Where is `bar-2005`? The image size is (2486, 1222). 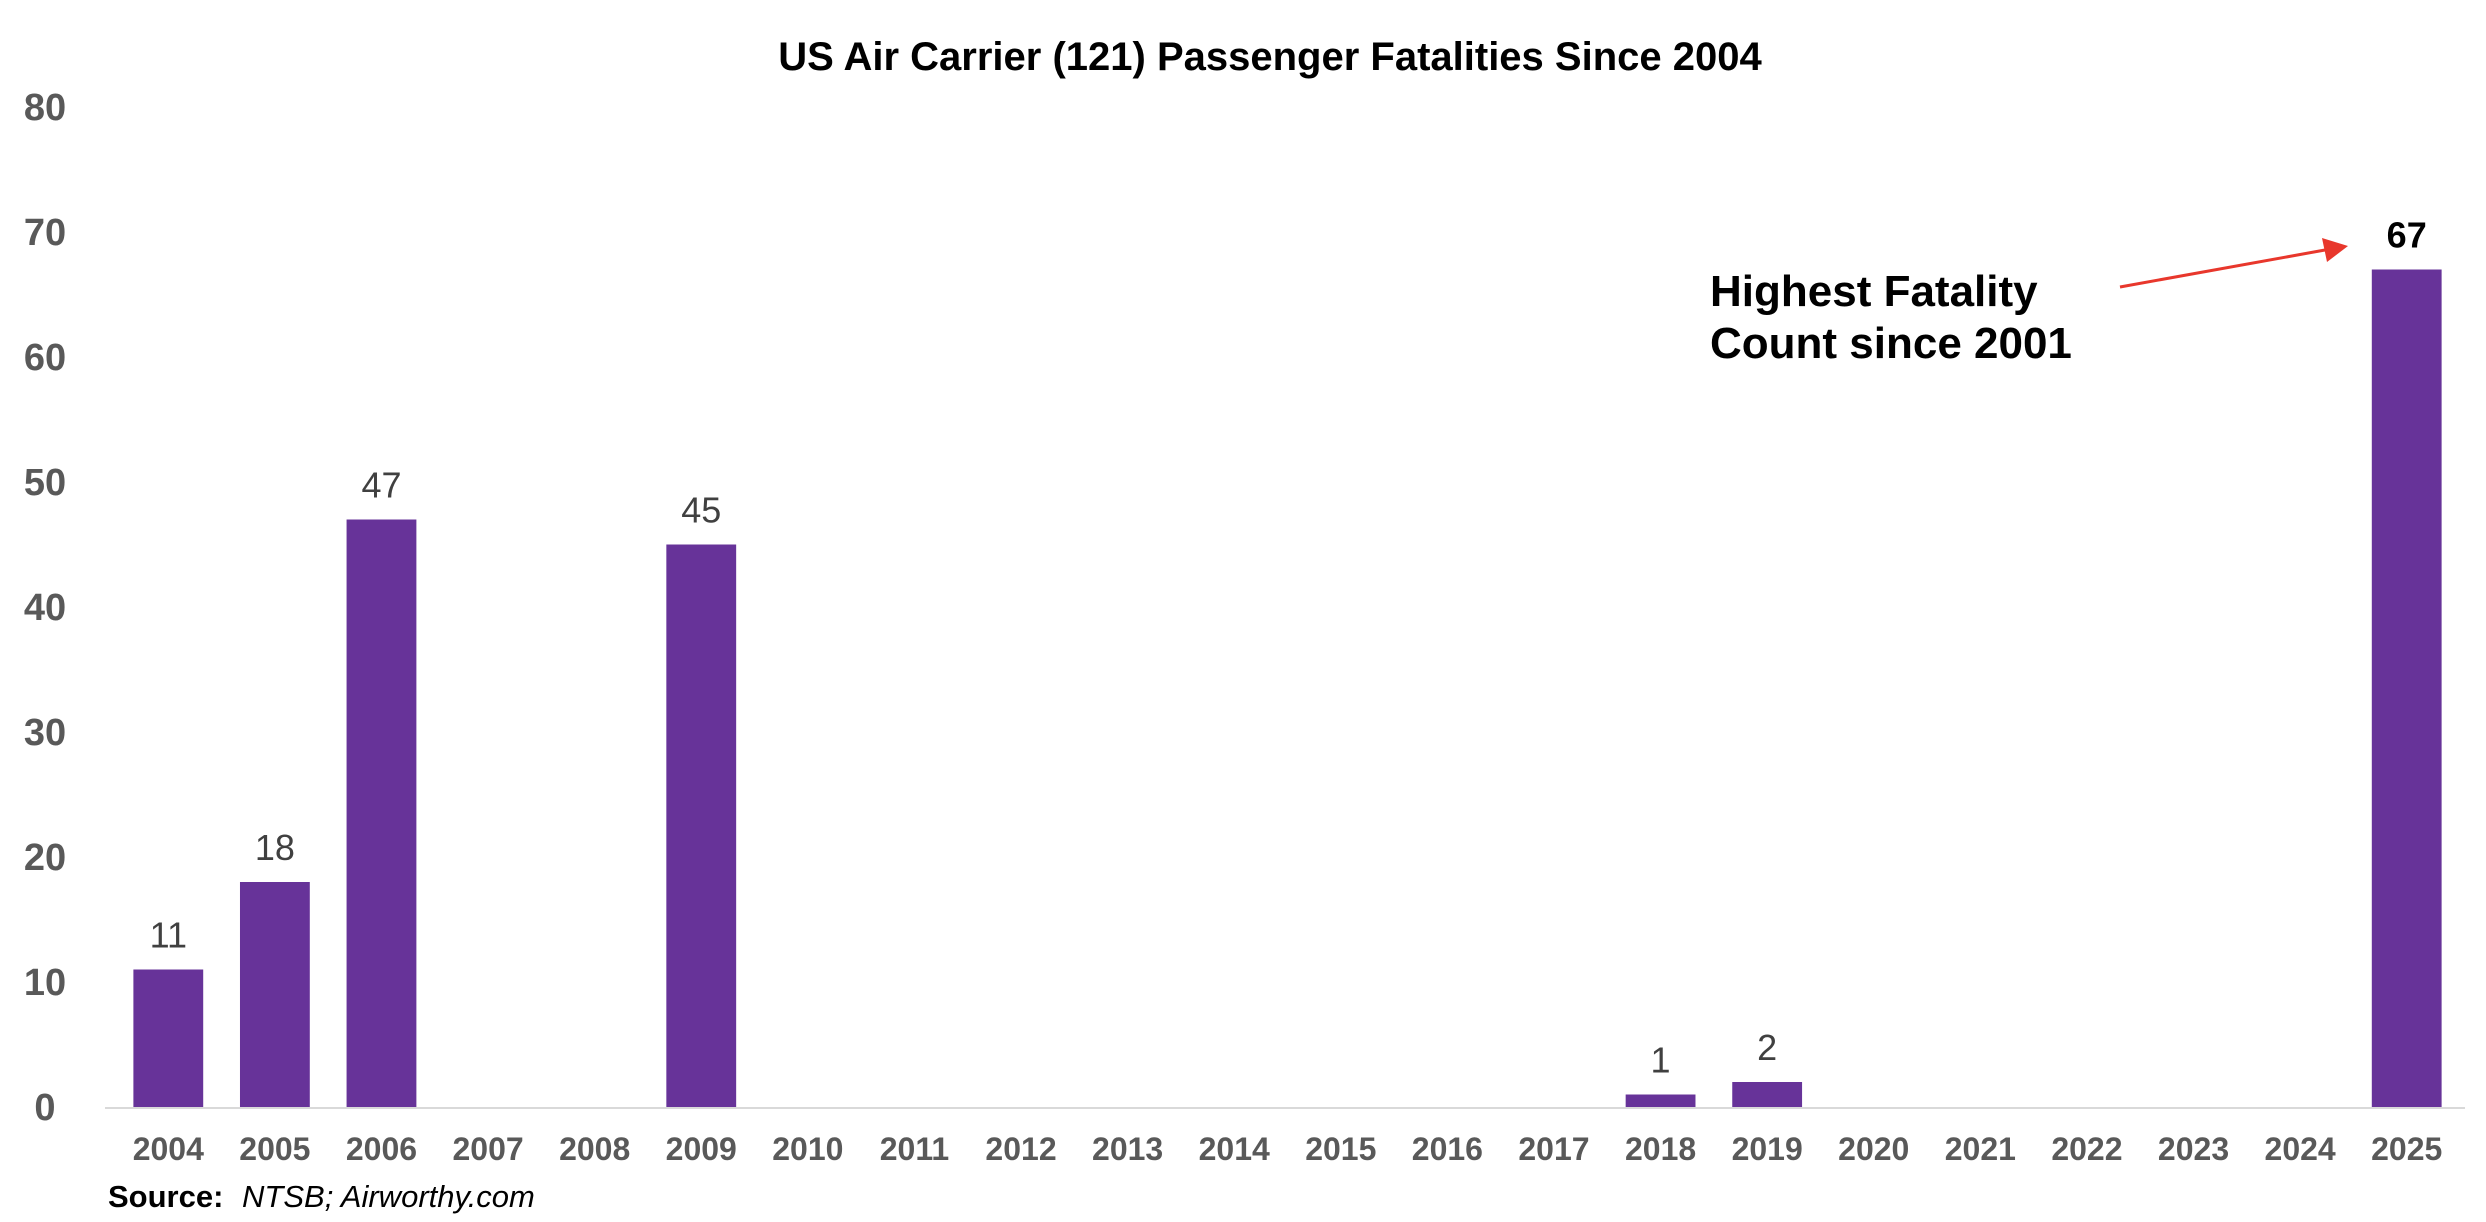
bar-2005 is located at coordinates (274, 994).